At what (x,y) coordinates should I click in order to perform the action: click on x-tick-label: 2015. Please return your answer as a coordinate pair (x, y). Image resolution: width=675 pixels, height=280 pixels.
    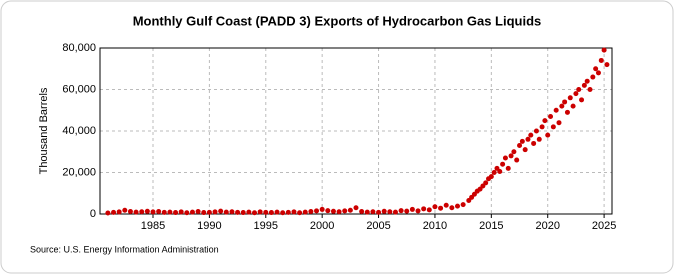
    Looking at the image, I should click on (491, 226).